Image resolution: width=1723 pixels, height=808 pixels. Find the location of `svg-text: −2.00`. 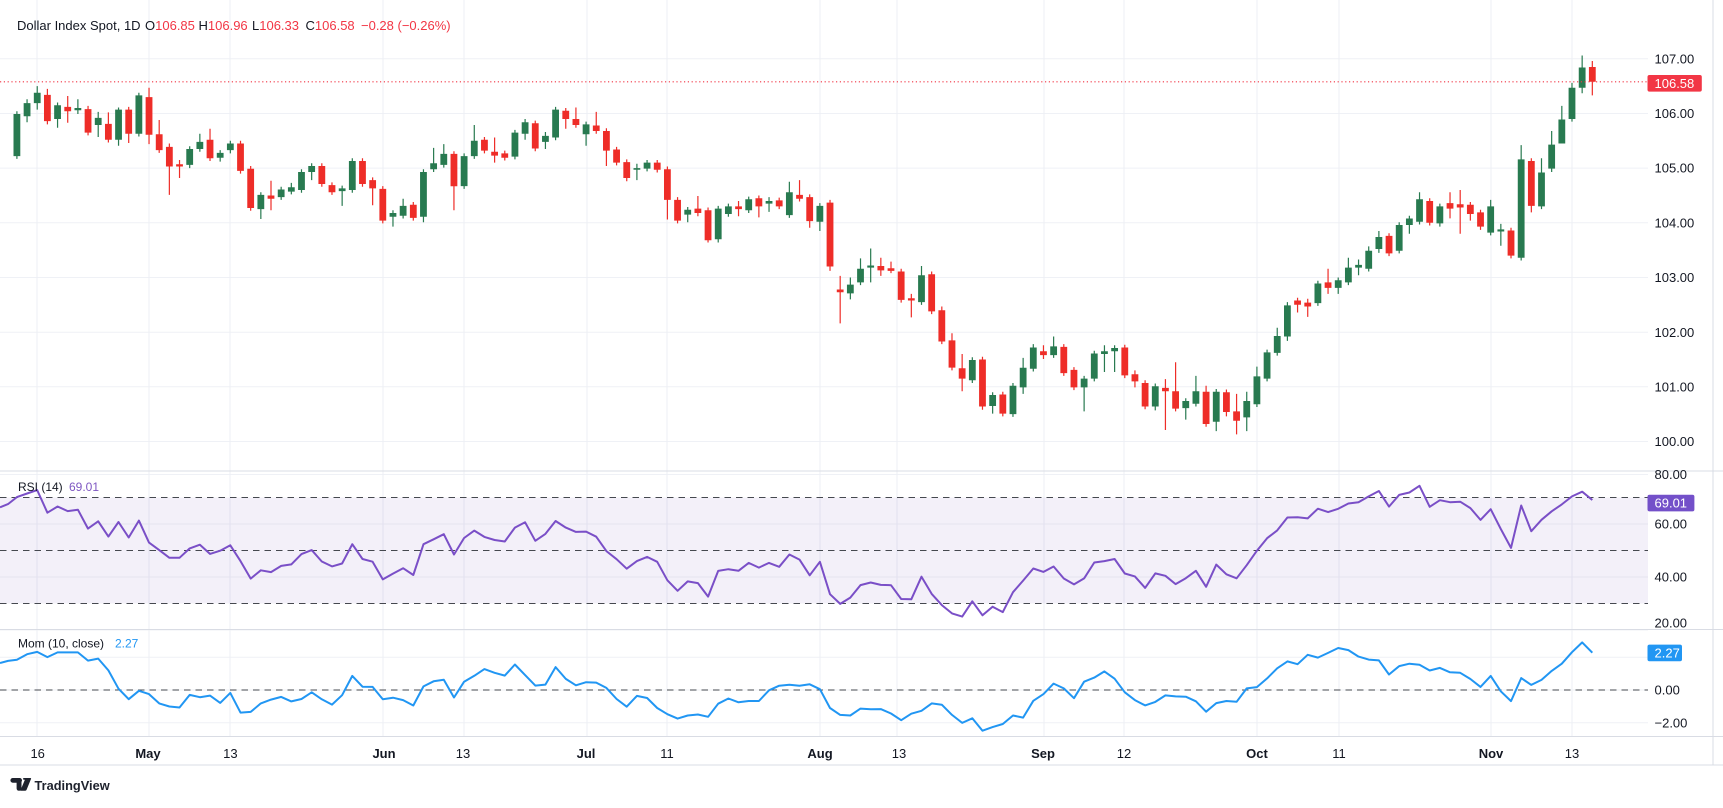

svg-text: −2.00 is located at coordinates (1671, 722).